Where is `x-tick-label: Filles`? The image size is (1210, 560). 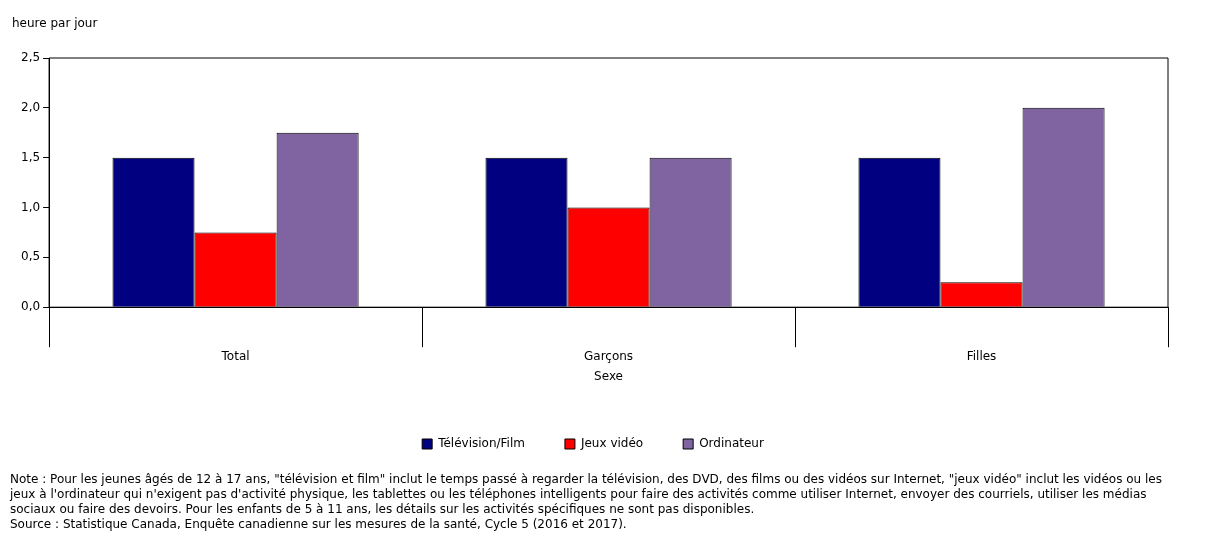 x-tick-label: Filles is located at coordinates (981, 355).